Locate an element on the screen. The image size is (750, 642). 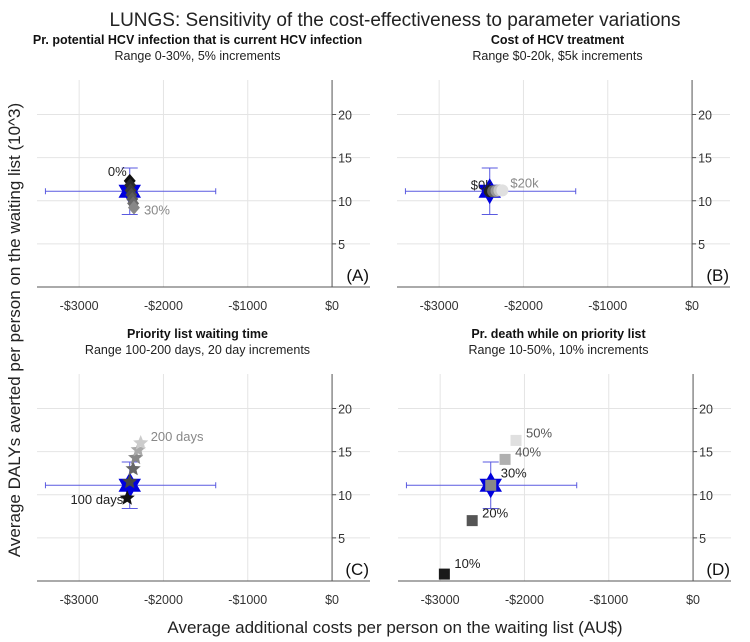
point-label: $0k is located at coordinates (481, 184).